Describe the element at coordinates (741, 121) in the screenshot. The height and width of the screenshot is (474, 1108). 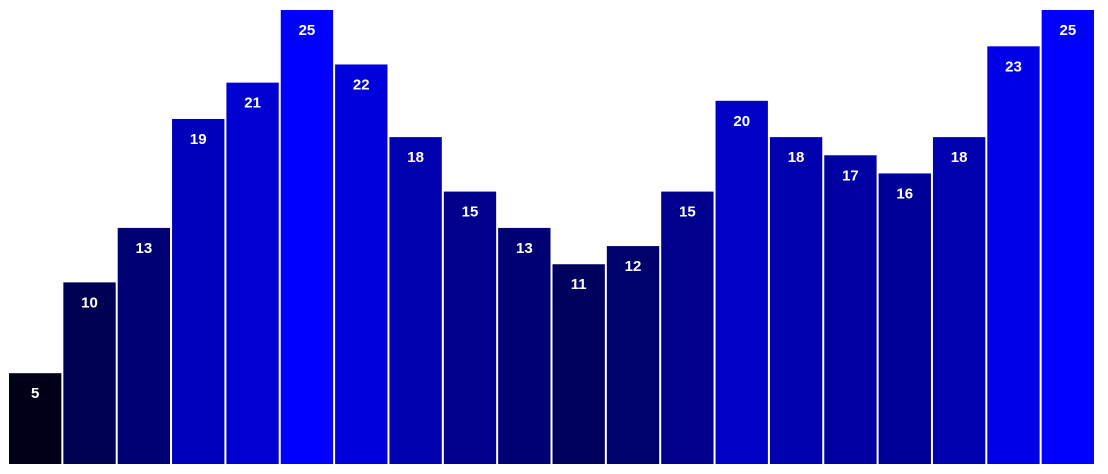
I see `bar-label-14: 20` at that location.